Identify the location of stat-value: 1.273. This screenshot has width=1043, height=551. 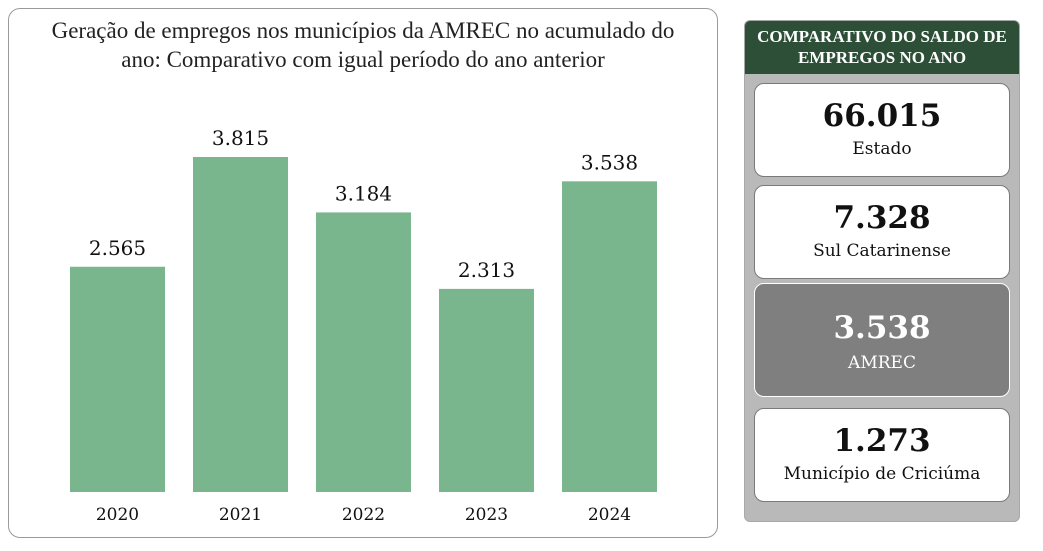
(882, 441).